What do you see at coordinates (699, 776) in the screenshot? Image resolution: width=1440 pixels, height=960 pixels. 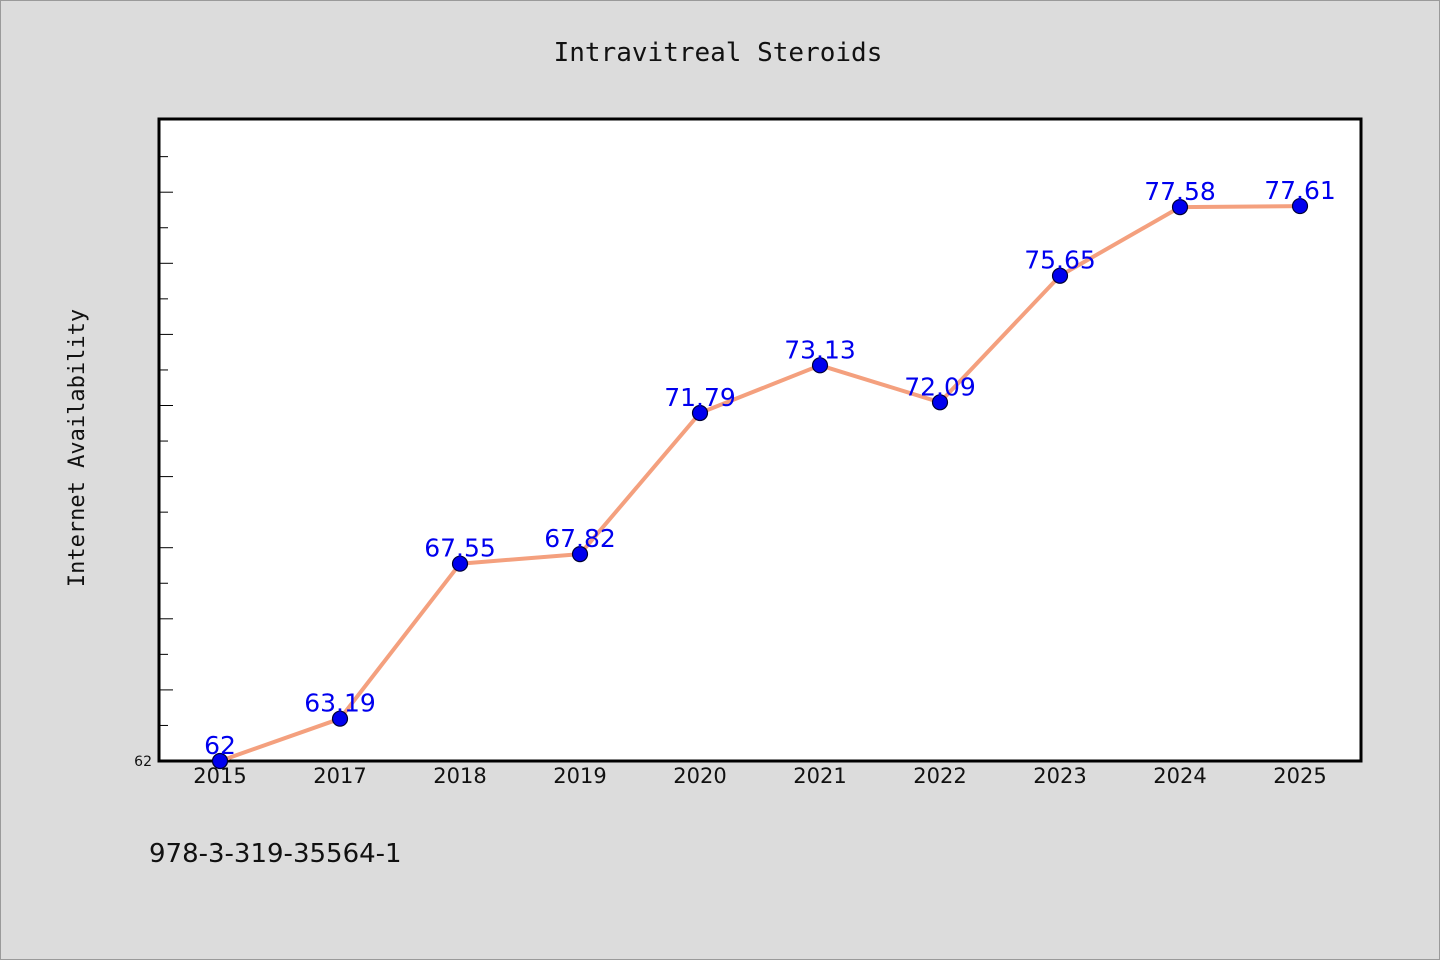 I see `x-tick-label: 2020` at bounding box center [699, 776].